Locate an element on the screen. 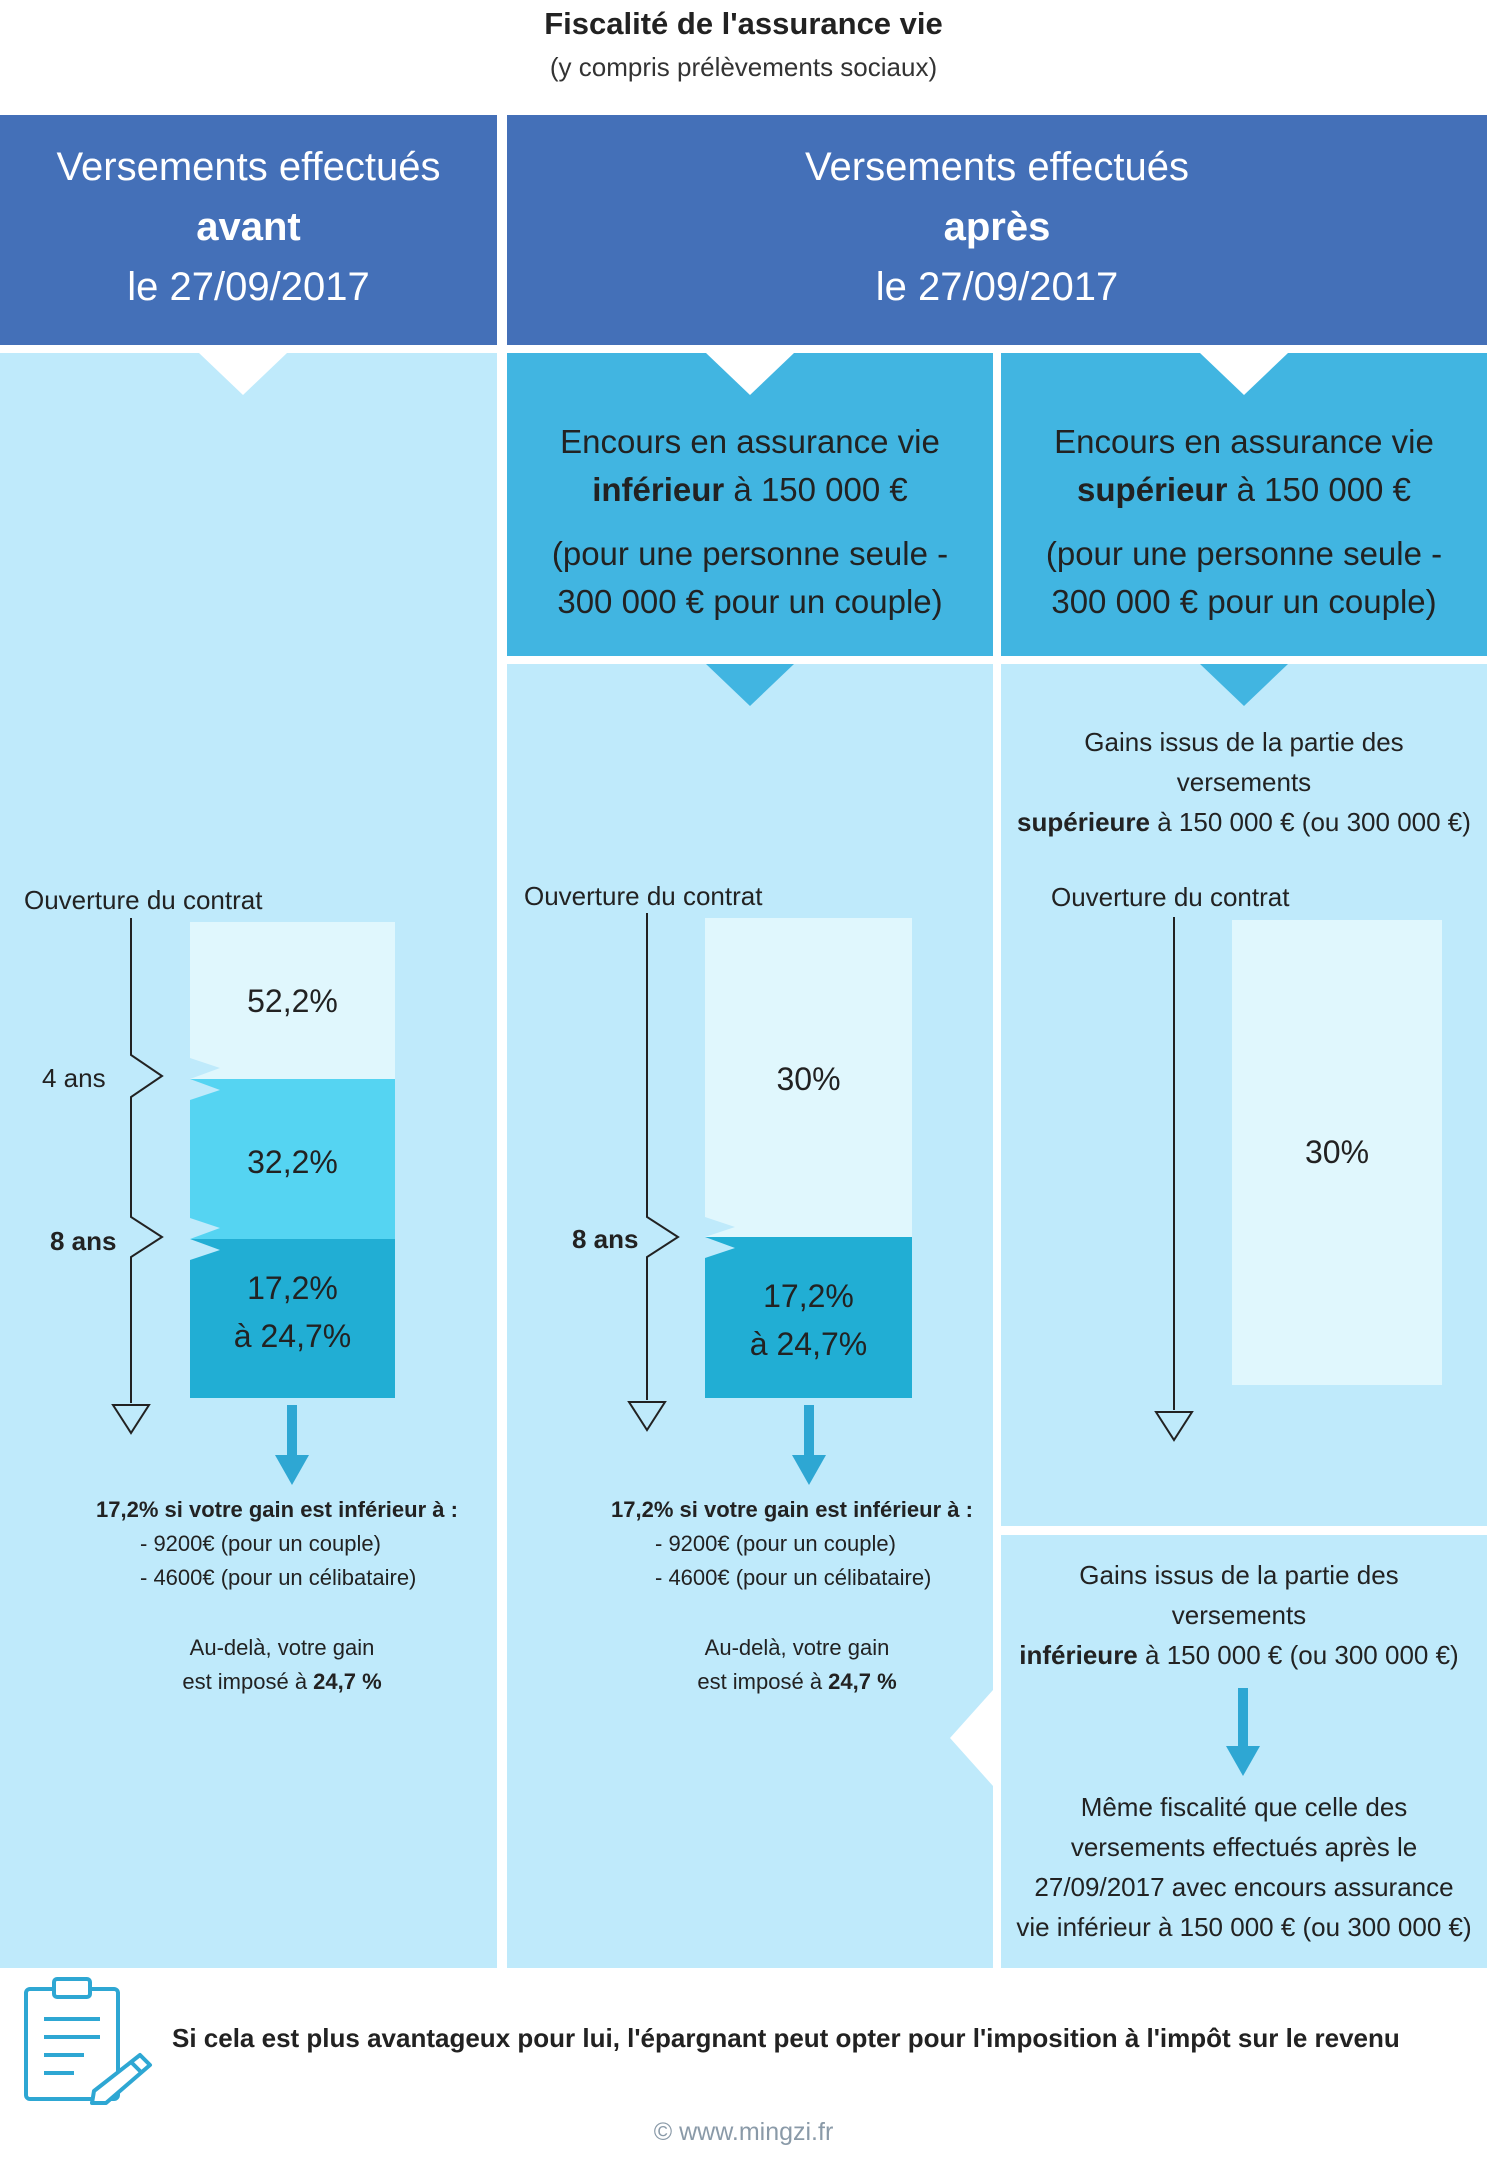 The height and width of the screenshot is (2182, 1487). page-title: Fiscalité de l'assurance vie is located at coordinates (743, 23).